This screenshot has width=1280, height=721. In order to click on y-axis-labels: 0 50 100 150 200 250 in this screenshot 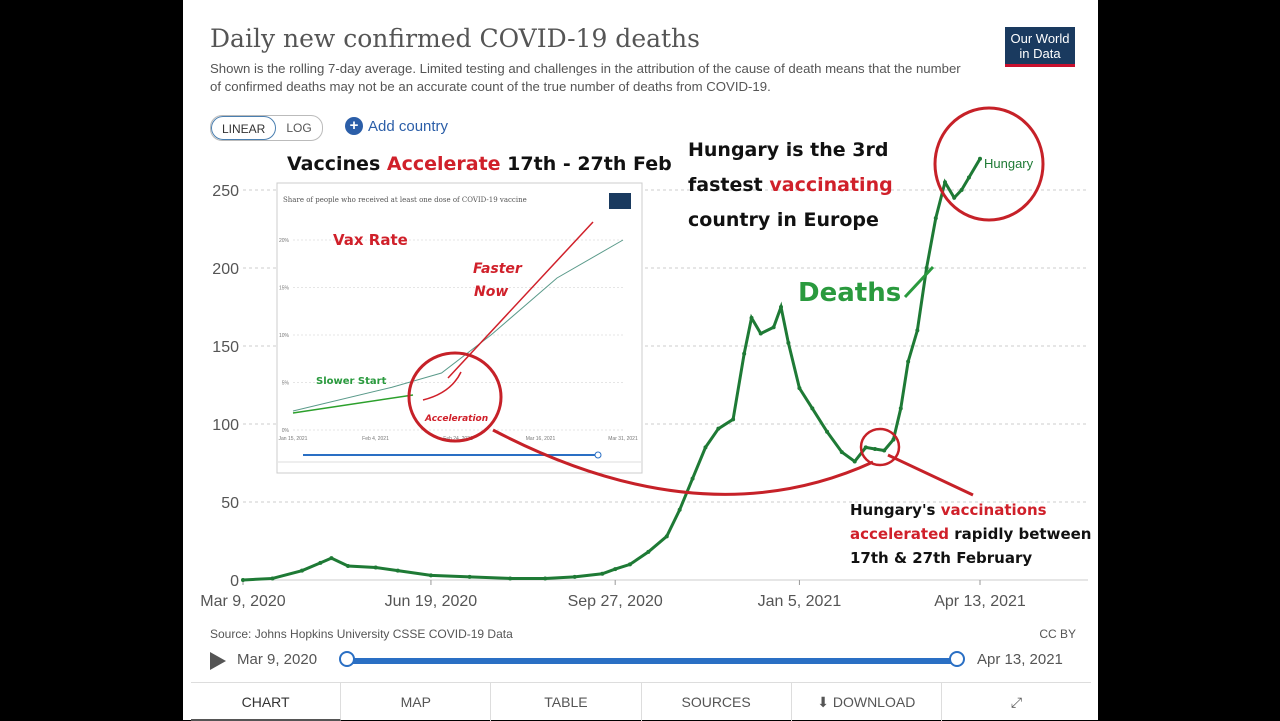, I will do `click(225, 386)`.